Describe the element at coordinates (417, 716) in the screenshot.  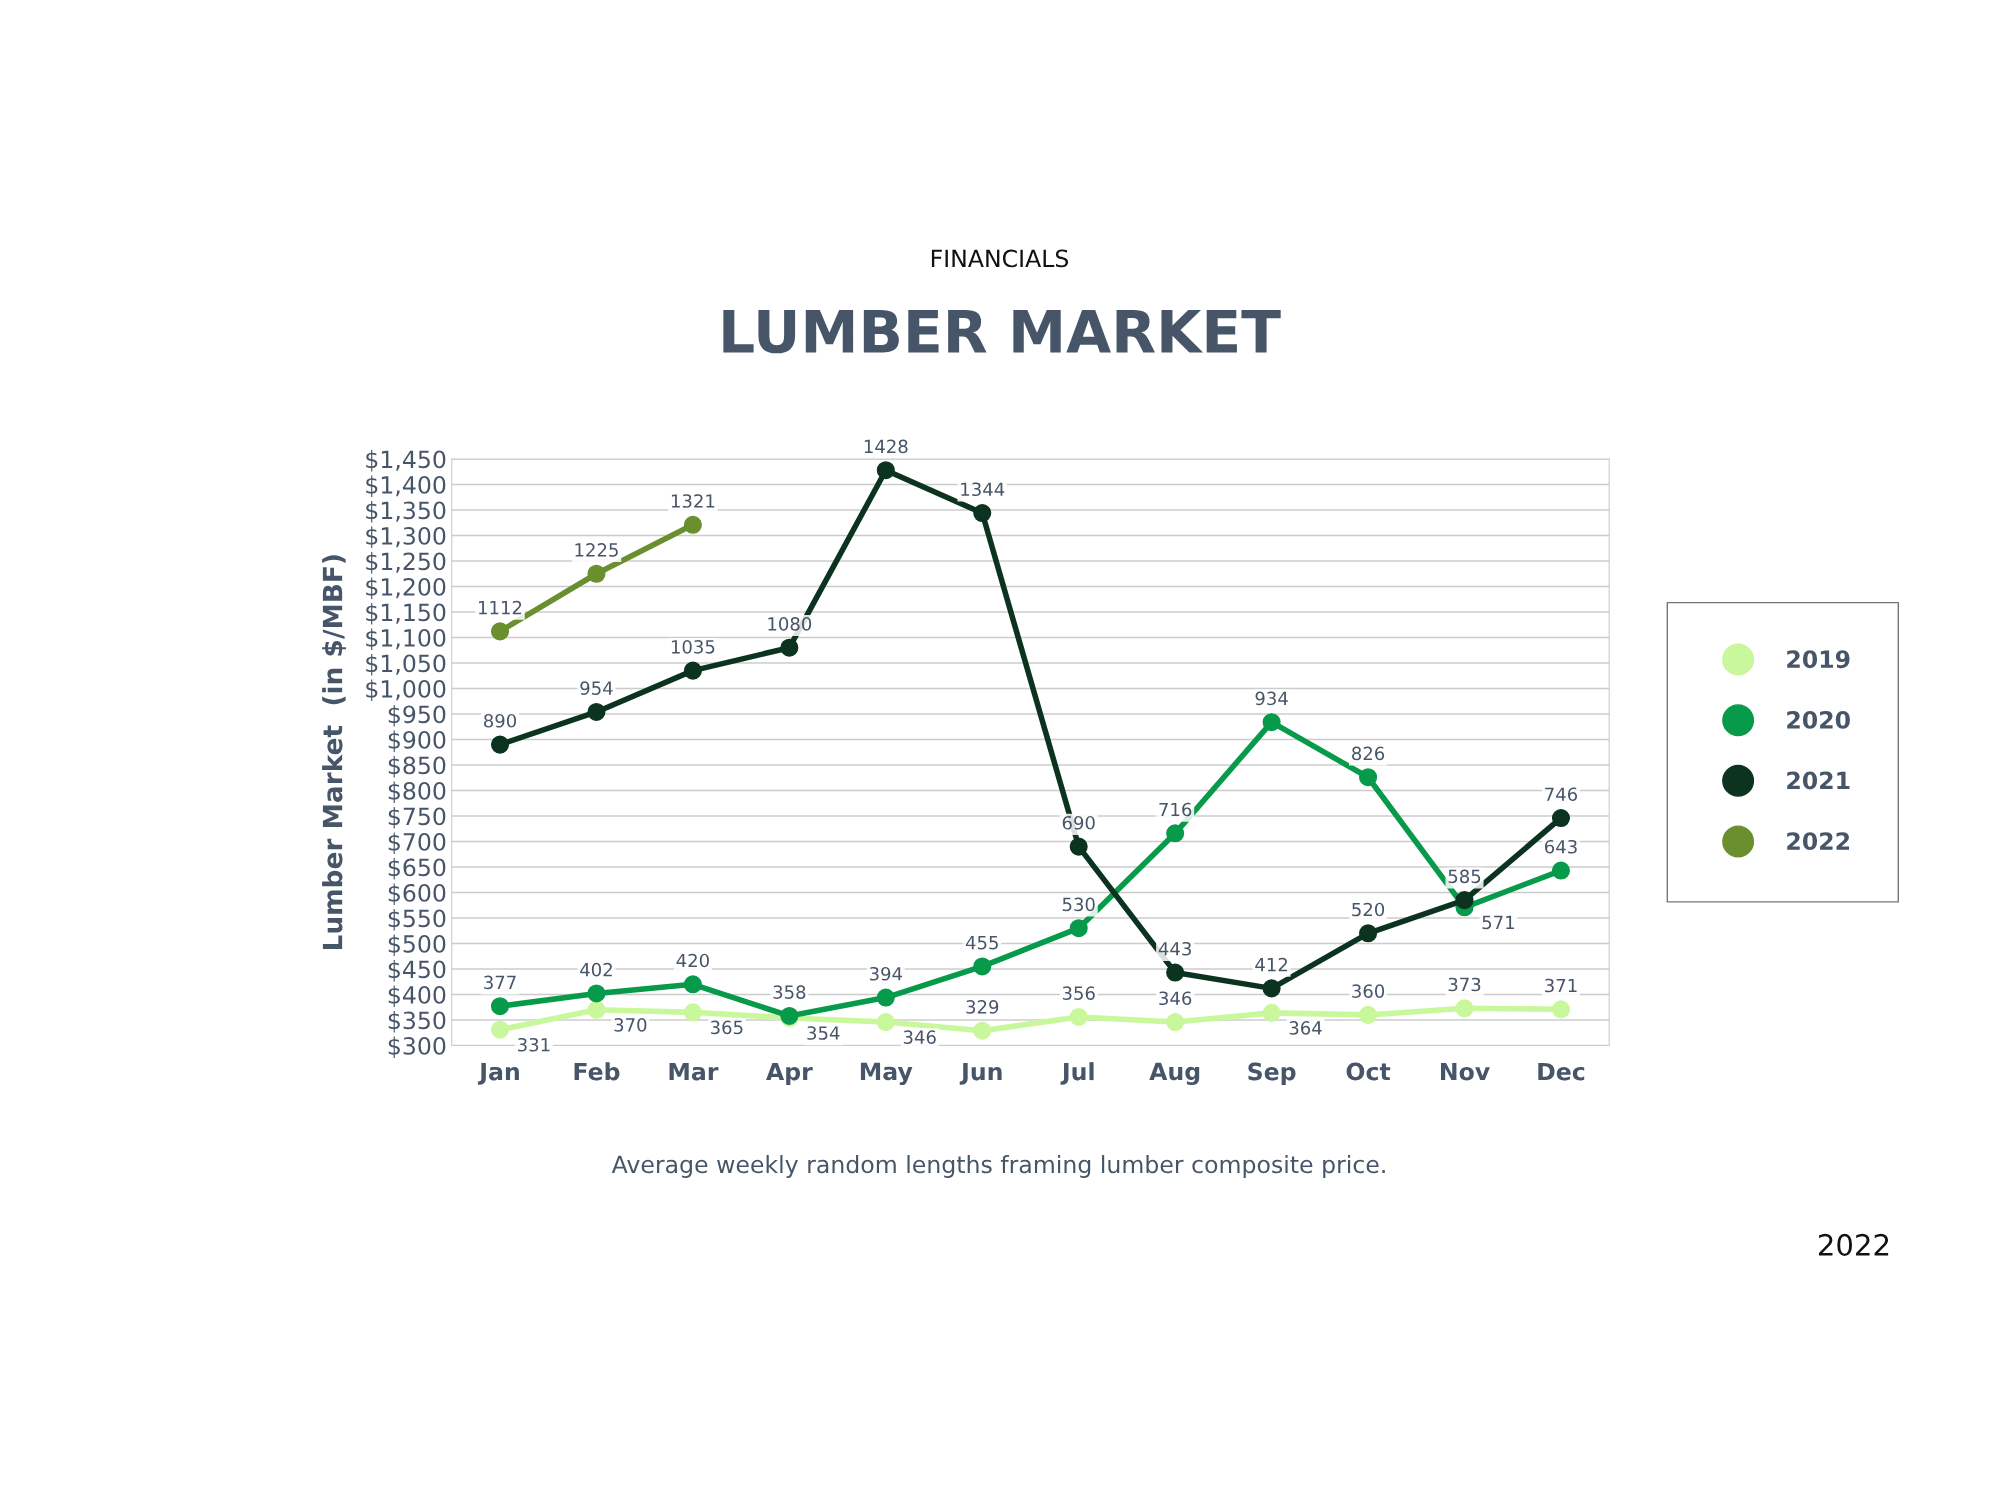
I see `y-tick-label: $950` at that location.